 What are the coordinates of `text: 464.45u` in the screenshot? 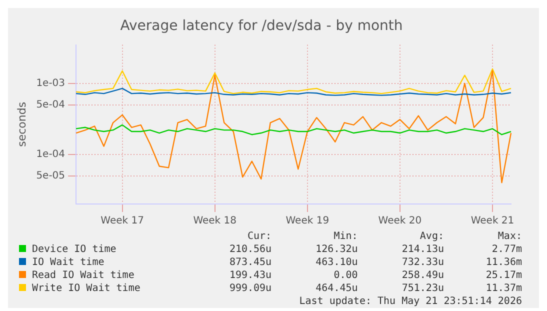 It's located at (336, 288).